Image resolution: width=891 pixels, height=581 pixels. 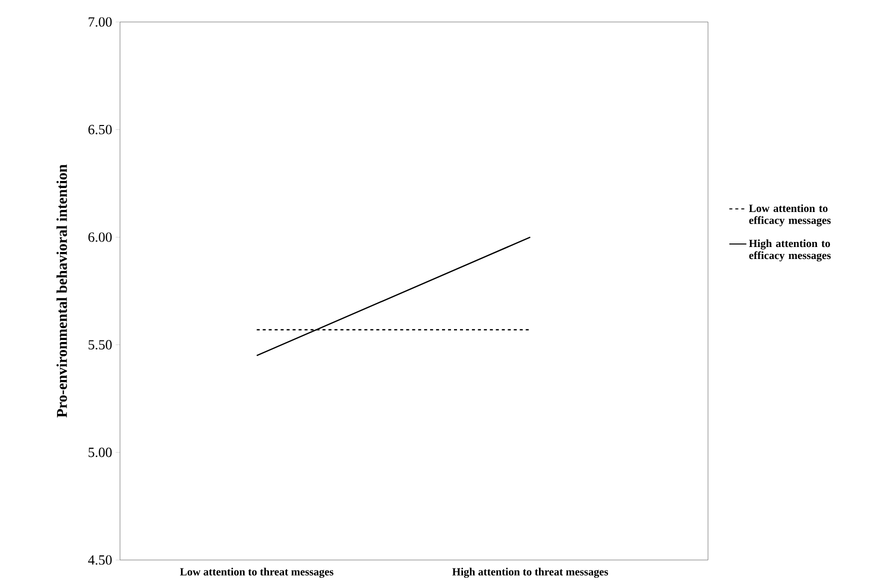 I want to click on y-tick-label: 6.00, so click(x=100, y=237).